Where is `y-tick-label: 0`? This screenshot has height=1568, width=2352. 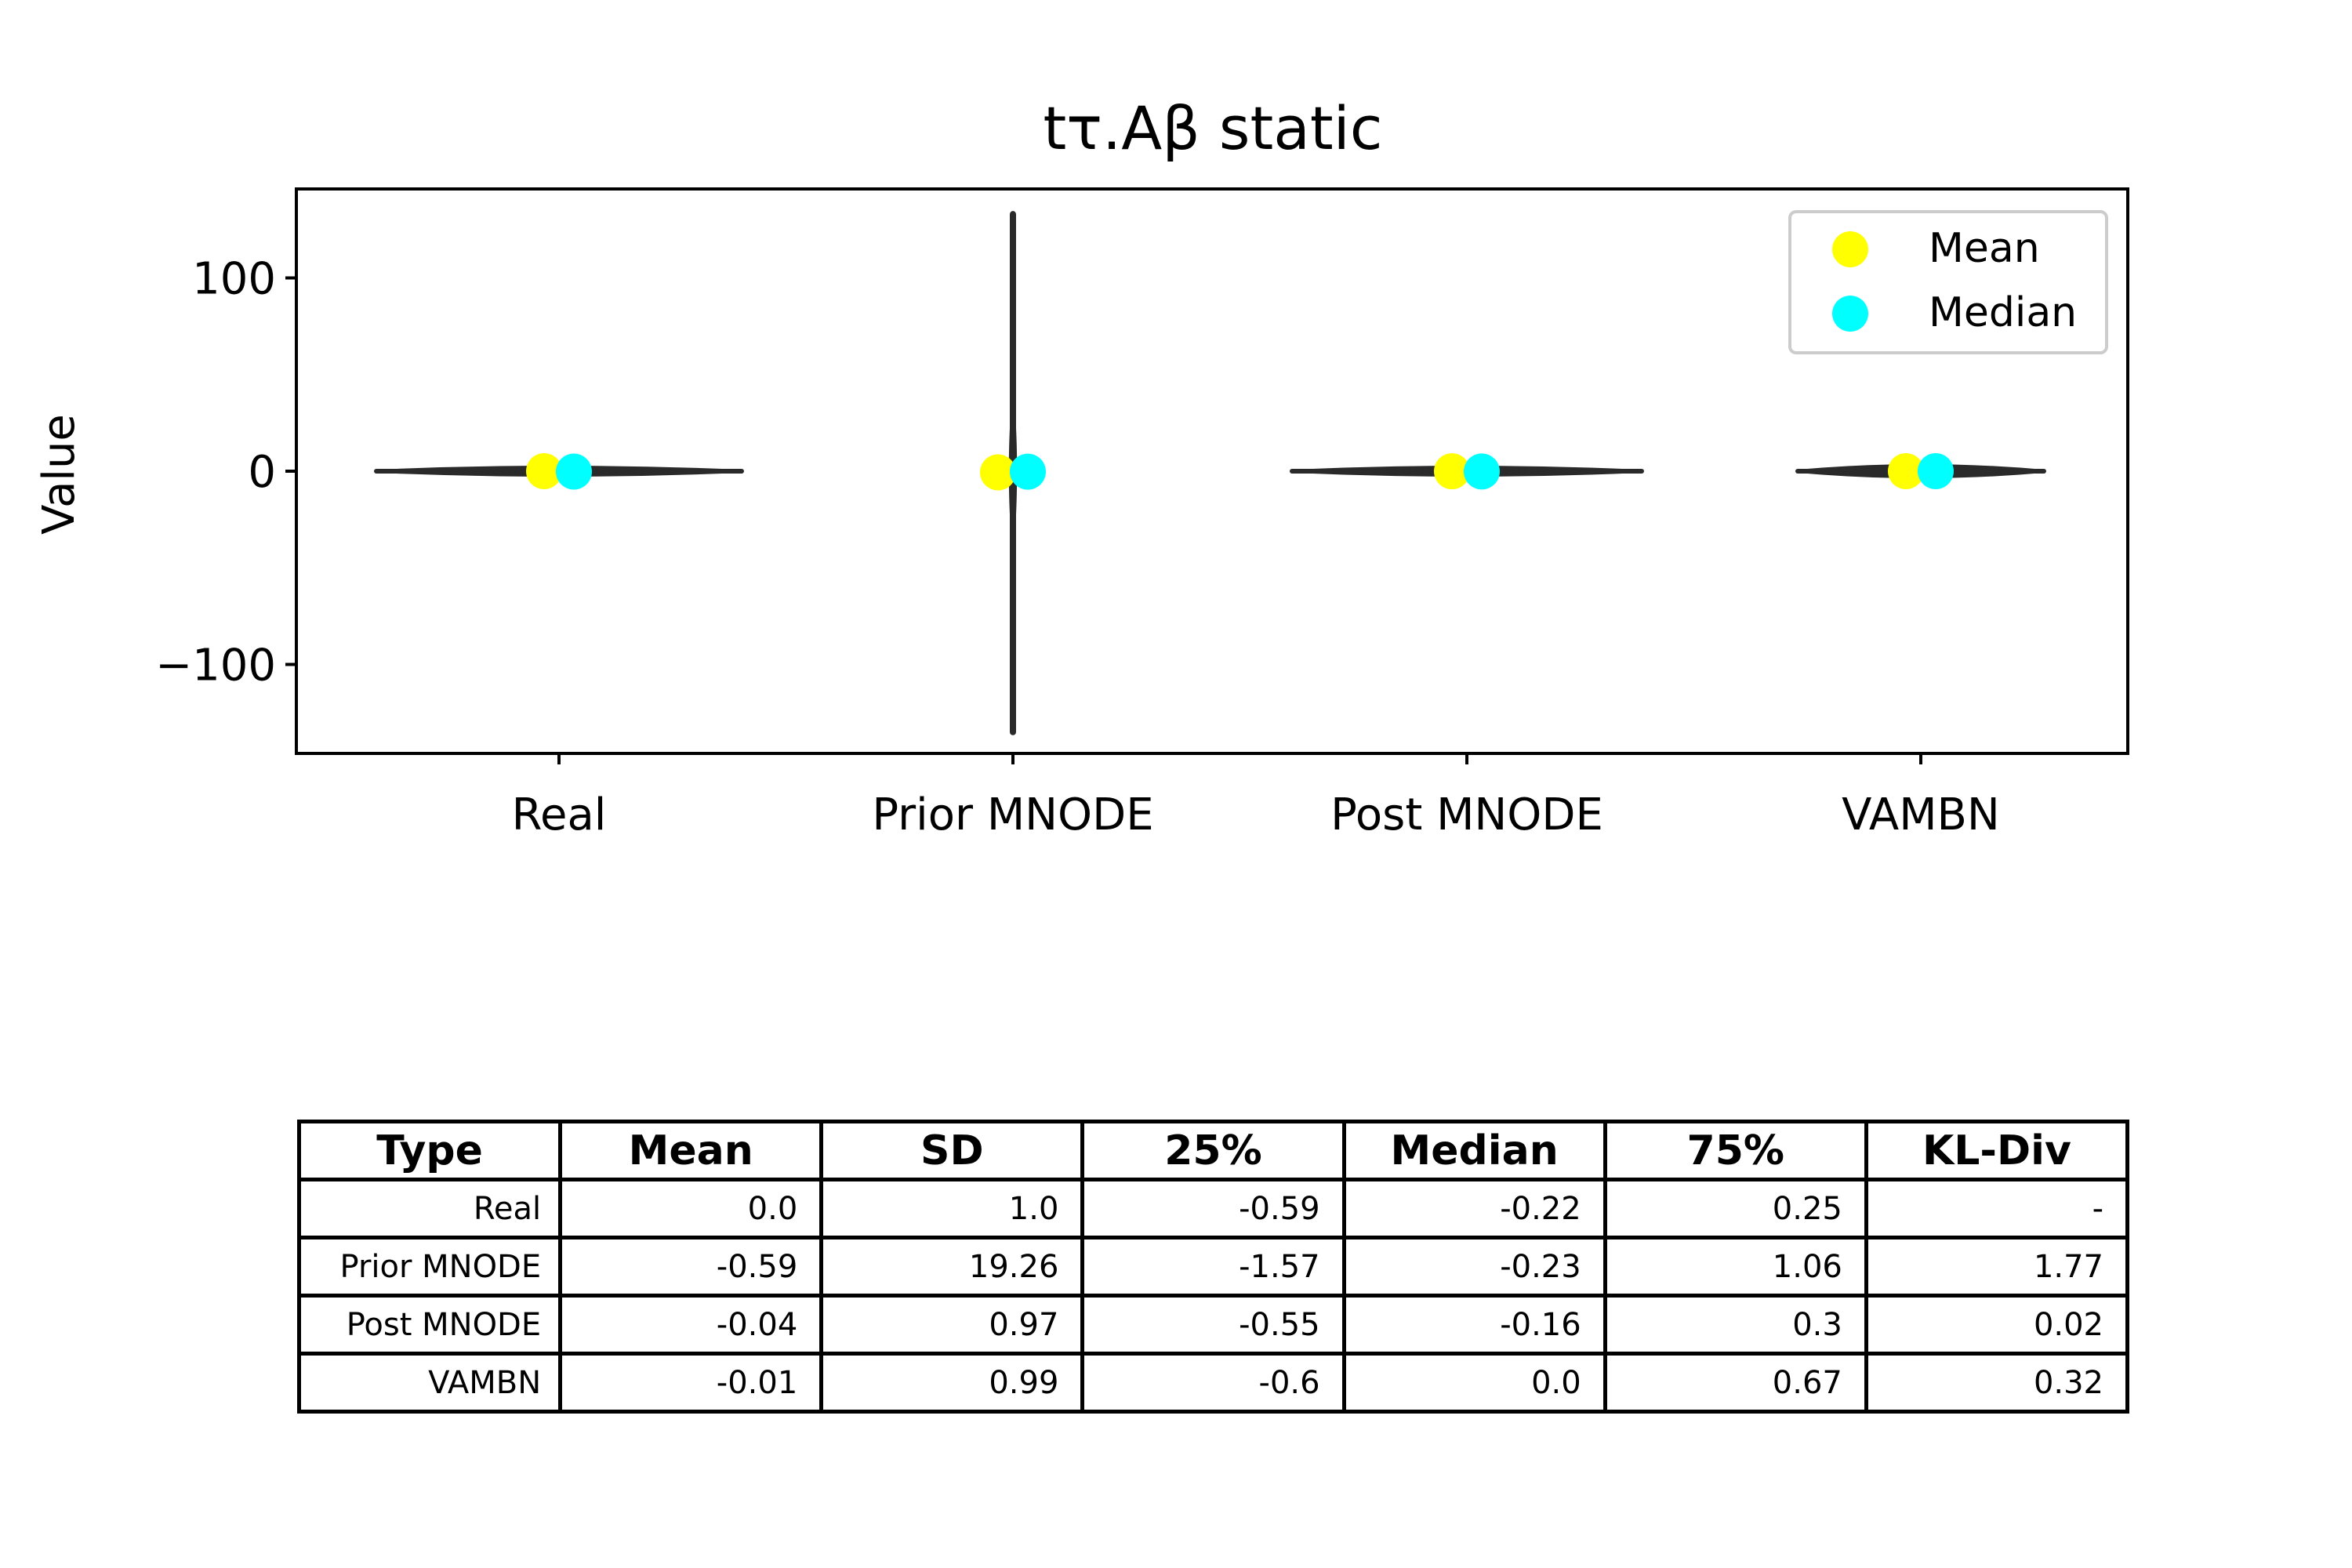 y-tick-label: 0 is located at coordinates (262, 473).